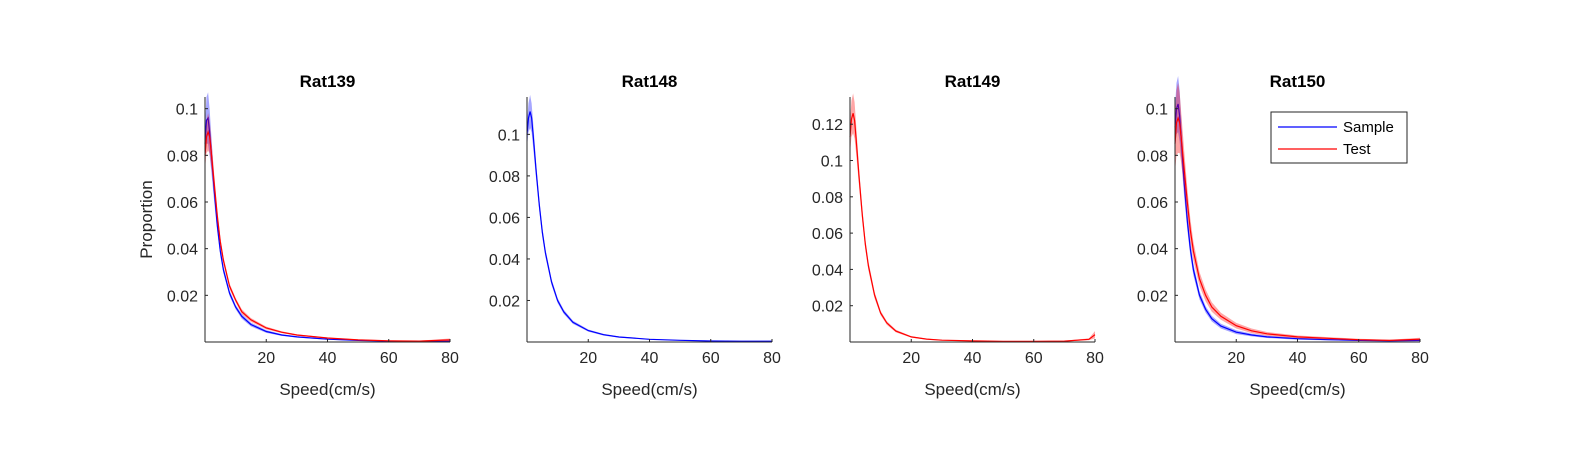 This screenshot has height=459, width=1586. Describe the element at coordinates (1298, 81) in the screenshot. I see `chart-title: Rat150` at that location.